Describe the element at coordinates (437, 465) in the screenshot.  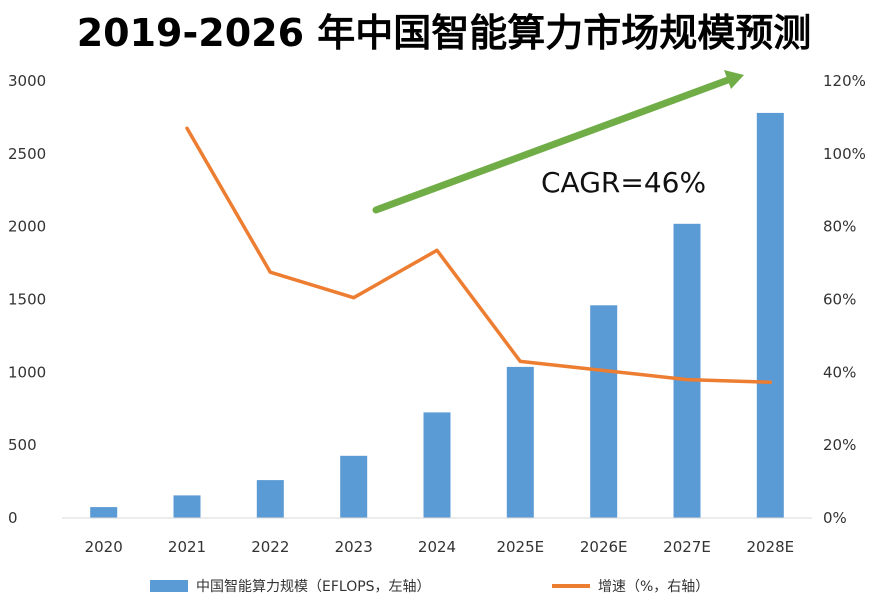
I see `bar-2024` at that location.